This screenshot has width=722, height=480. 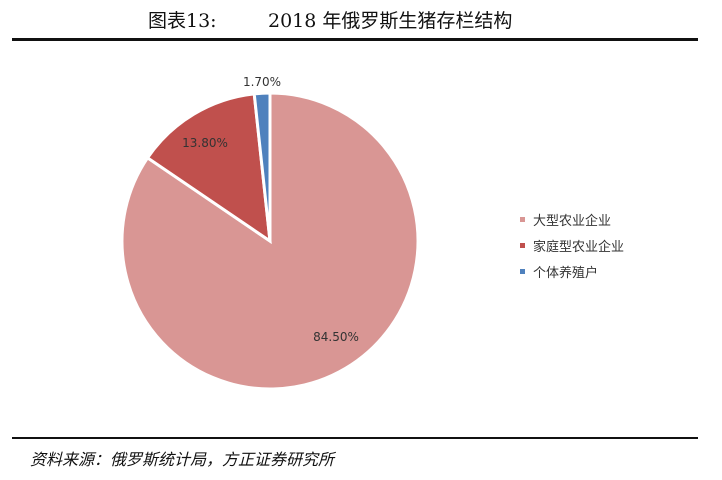 I want to click on legend-item: 个体养殖户, so click(x=572, y=271).